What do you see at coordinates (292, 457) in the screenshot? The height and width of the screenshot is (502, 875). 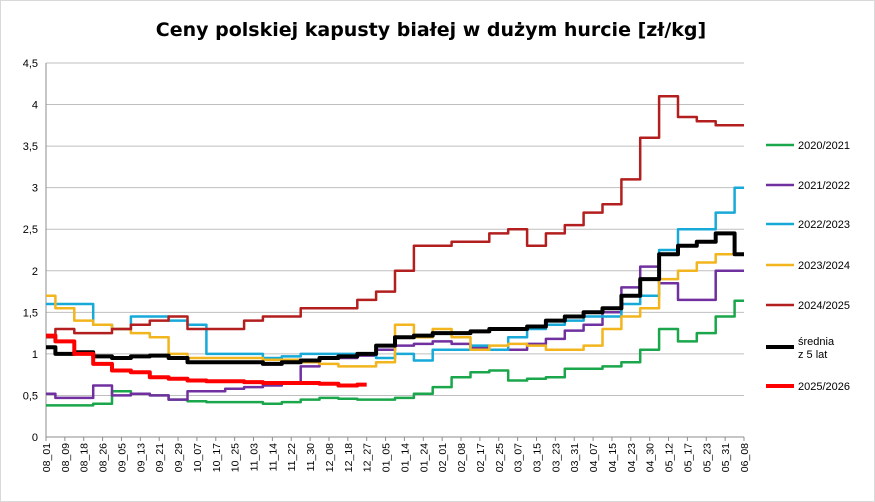 I see `x-tick-label: 11_22` at bounding box center [292, 457].